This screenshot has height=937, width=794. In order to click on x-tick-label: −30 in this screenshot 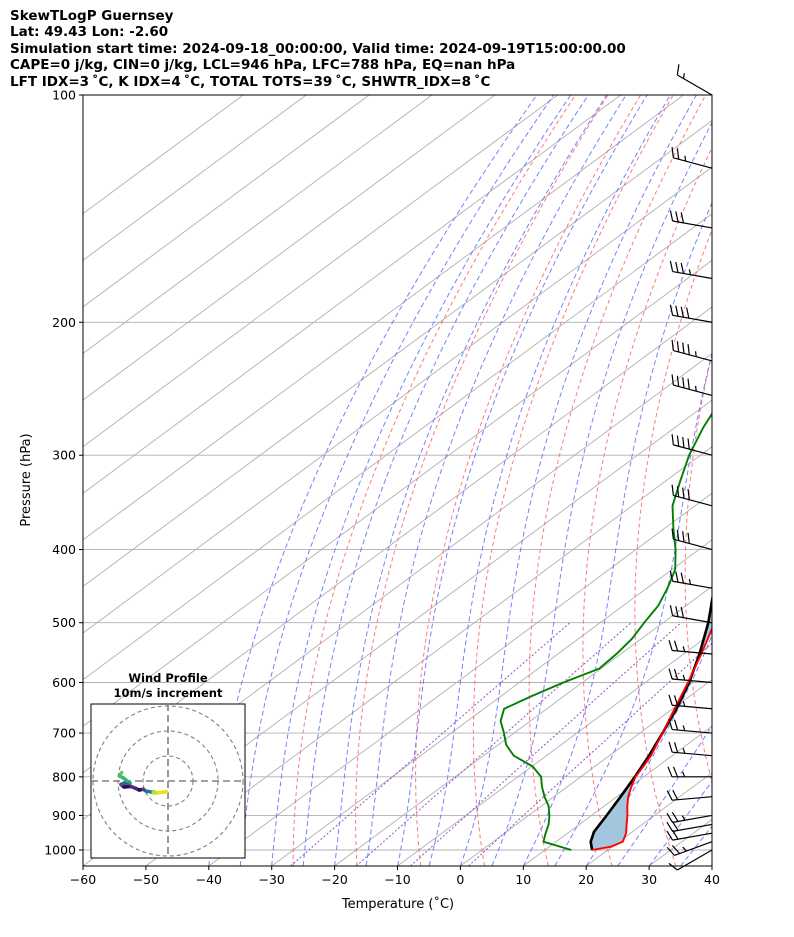, I will do `click(272, 879)`.